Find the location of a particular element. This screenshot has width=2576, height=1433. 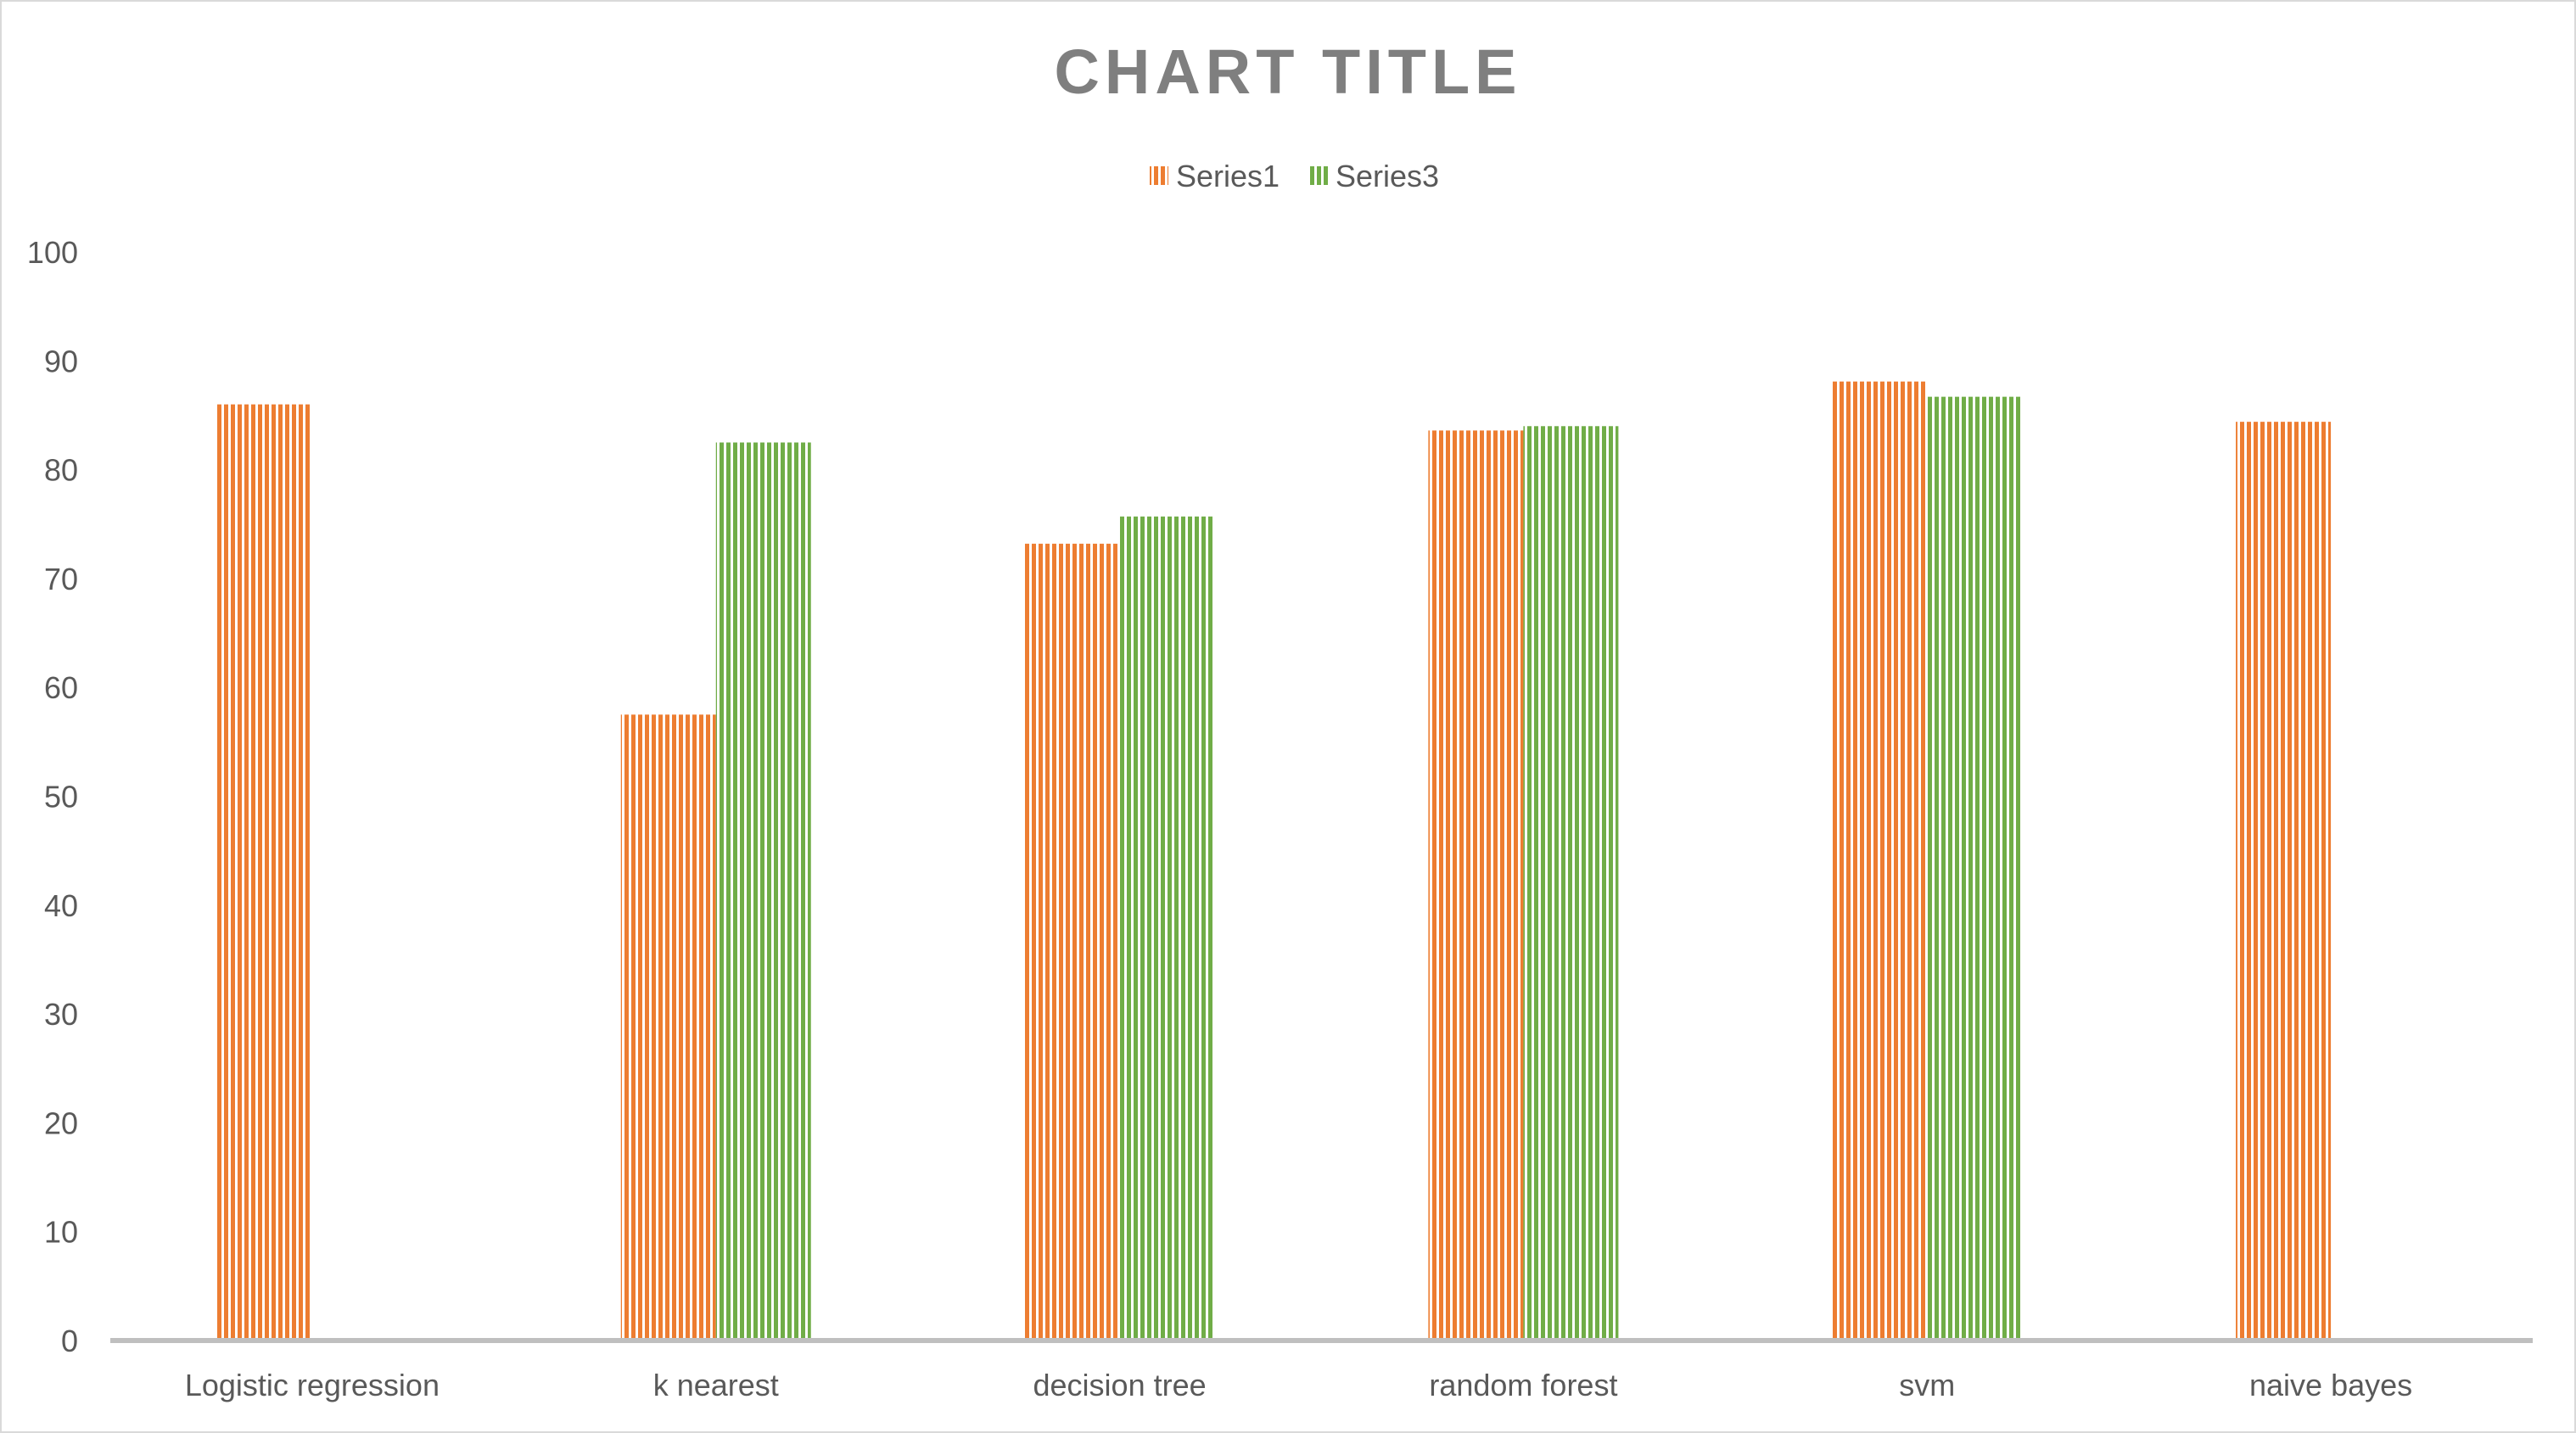

x-tick-label: random forest is located at coordinates (1523, 1385).